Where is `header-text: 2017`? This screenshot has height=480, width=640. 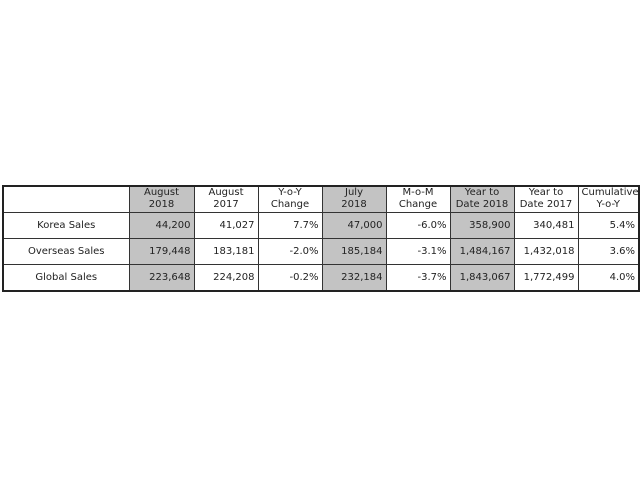 header-text: 2017 is located at coordinates (226, 204).